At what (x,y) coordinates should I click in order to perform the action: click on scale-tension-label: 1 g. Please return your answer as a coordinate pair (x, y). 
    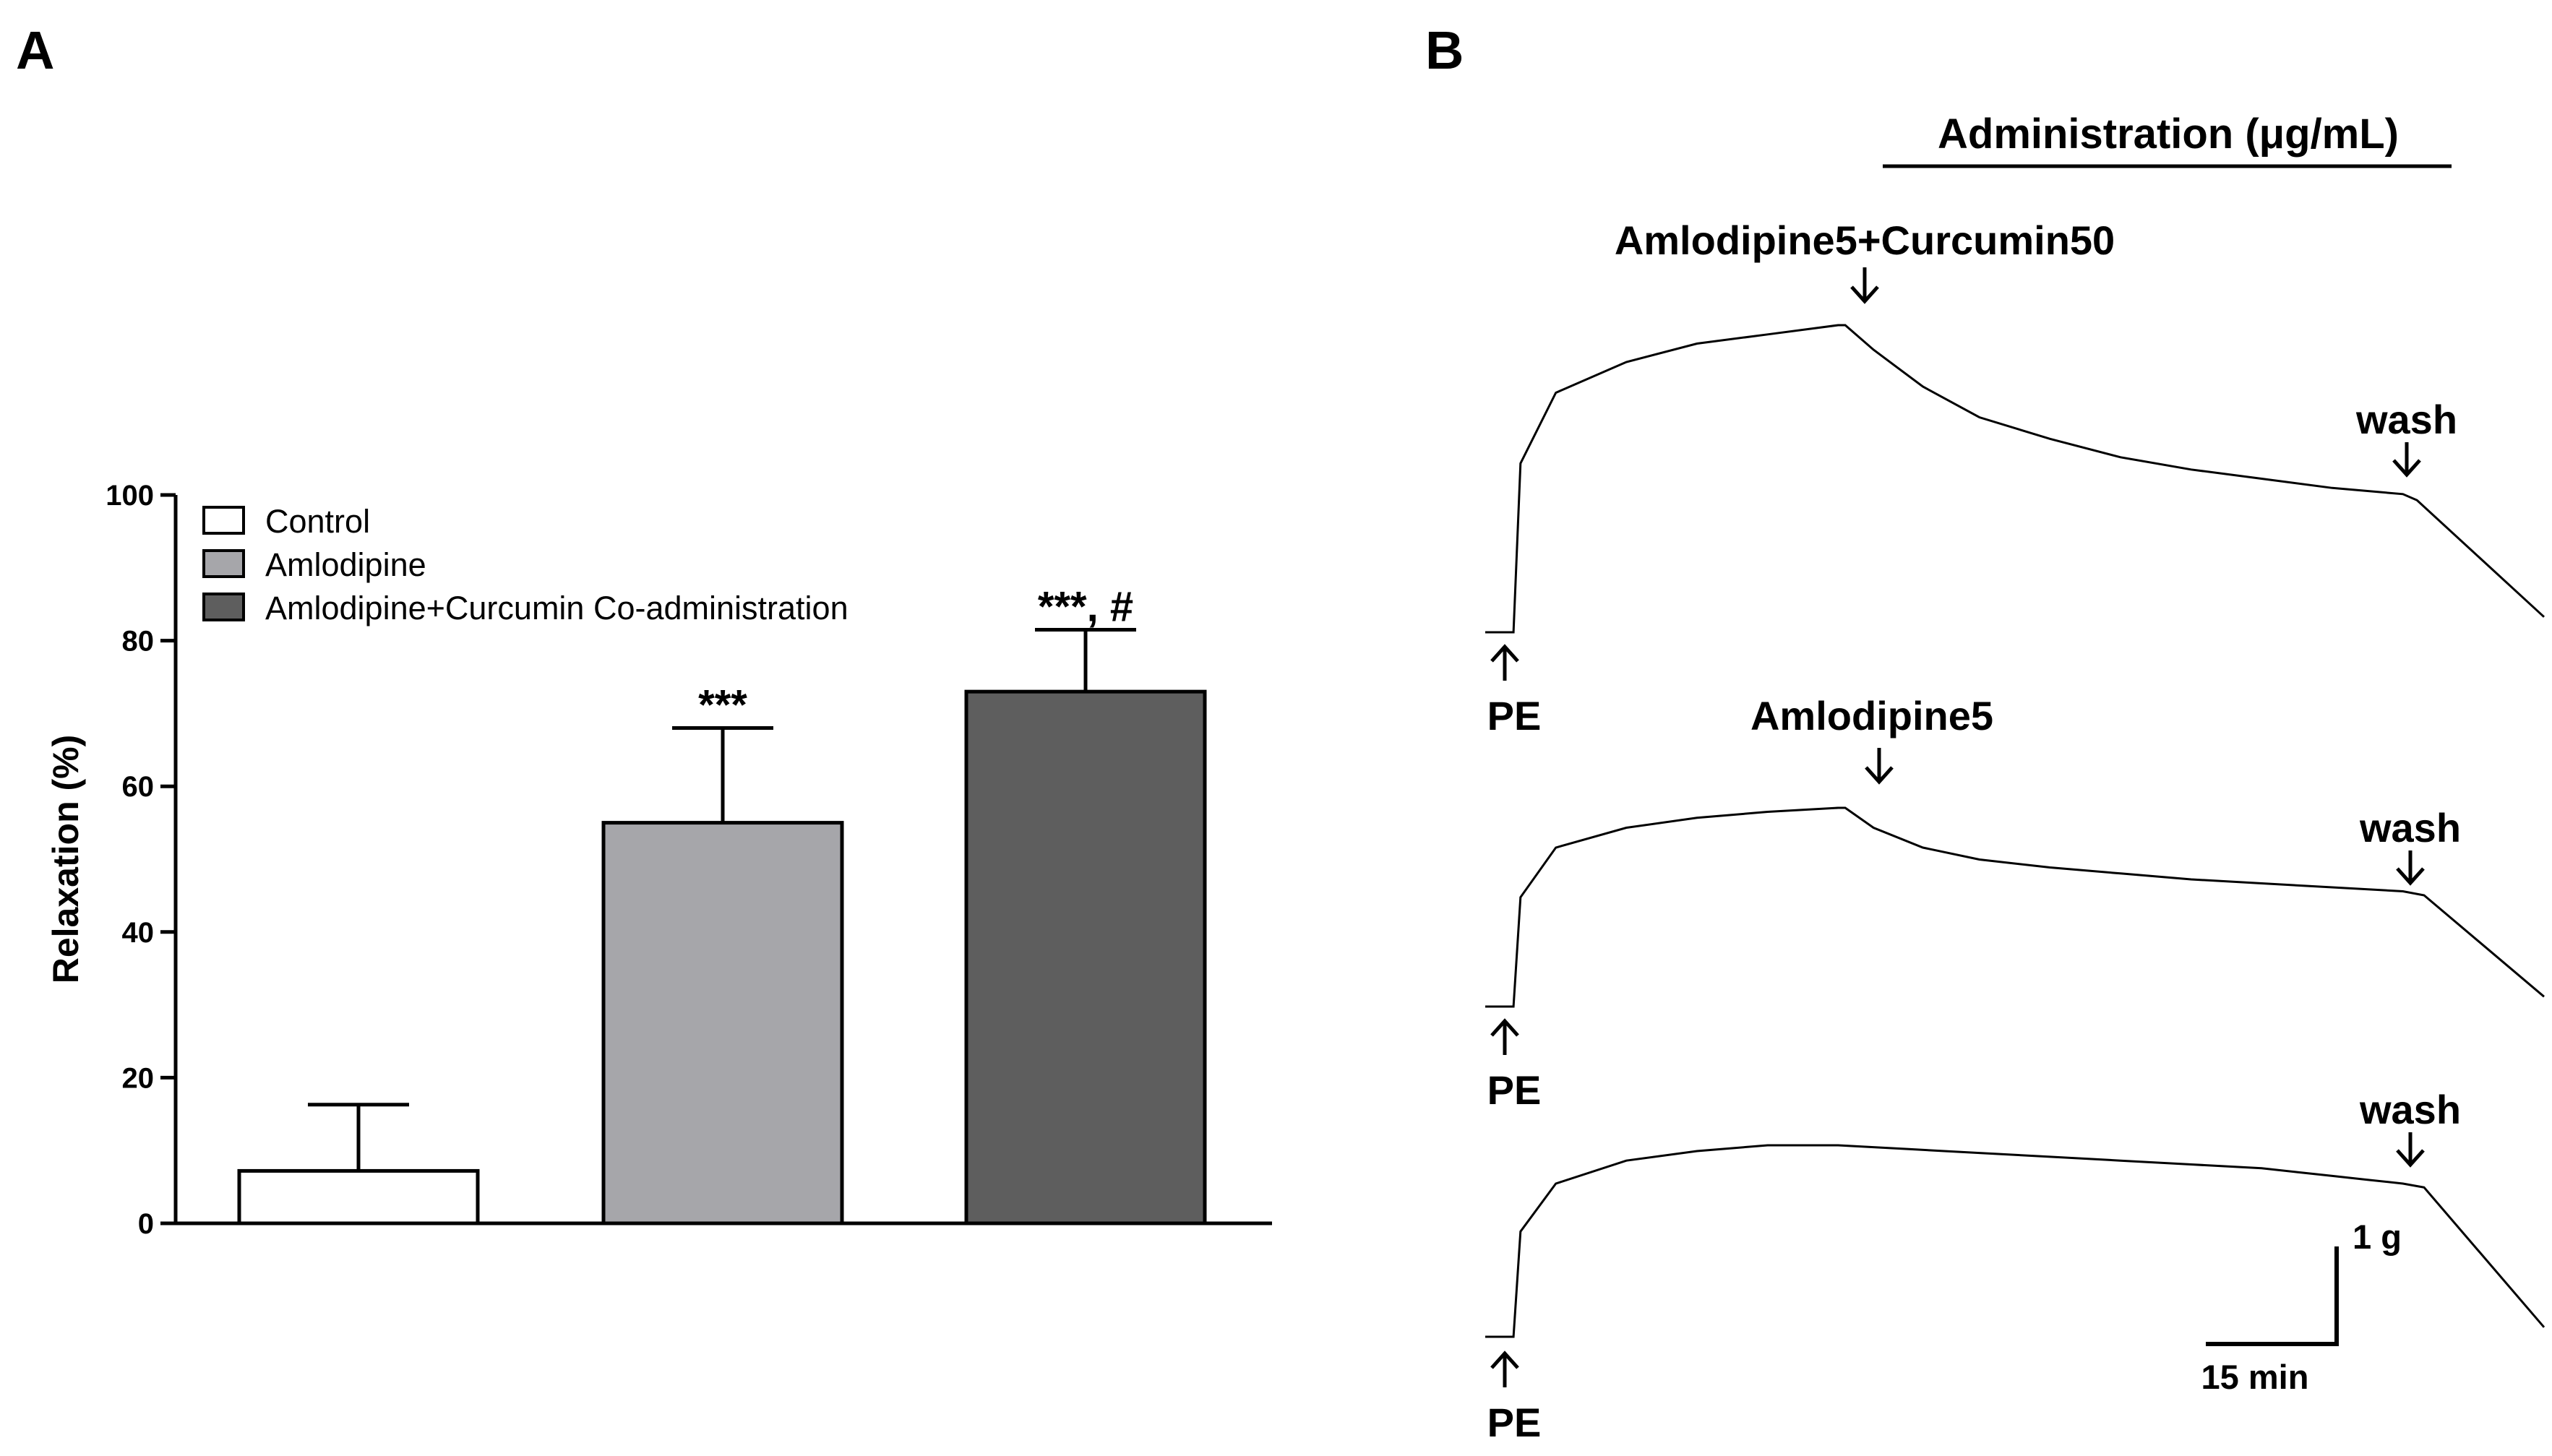
    Looking at the image, I should click on (2377, 1237).